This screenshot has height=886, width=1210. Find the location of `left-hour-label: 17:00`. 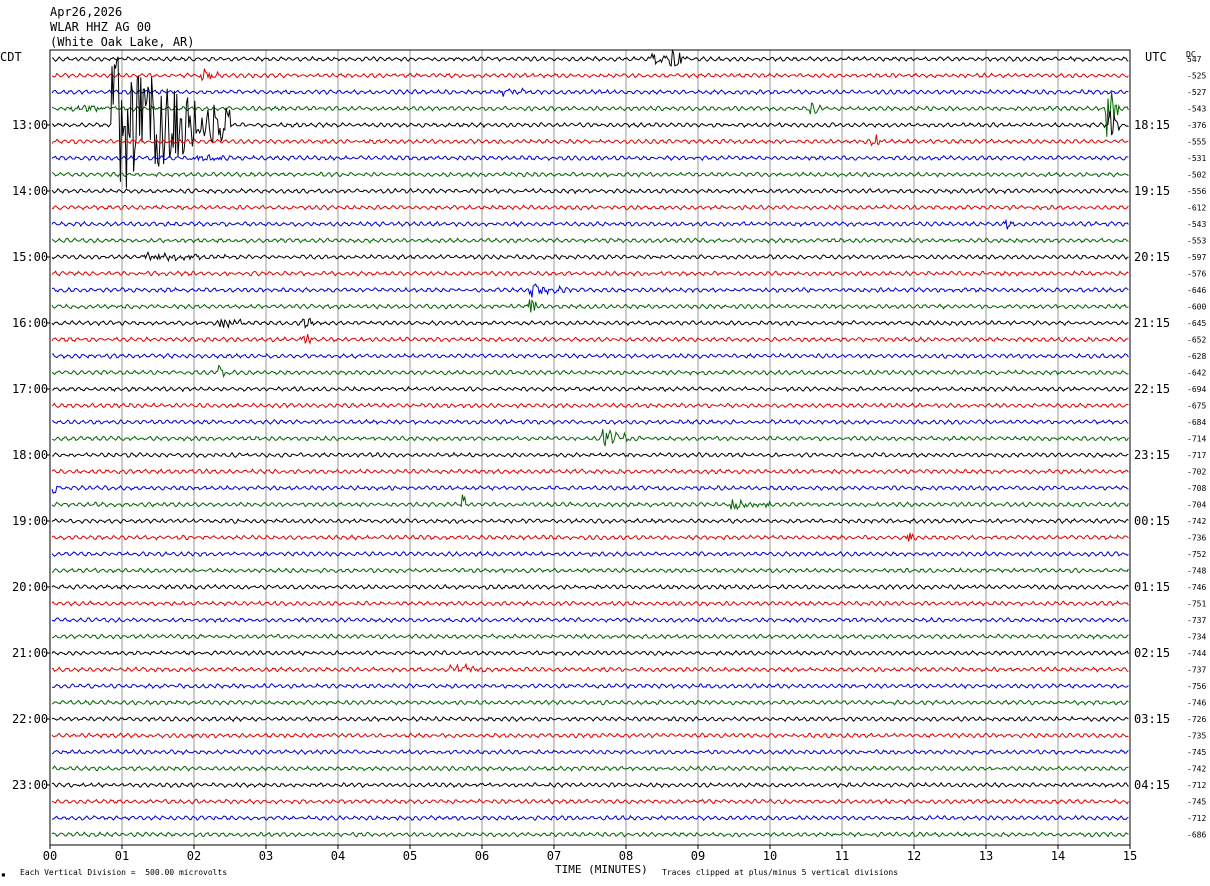

left-hour-label: 17:00 is located at coordinates (30, 389).